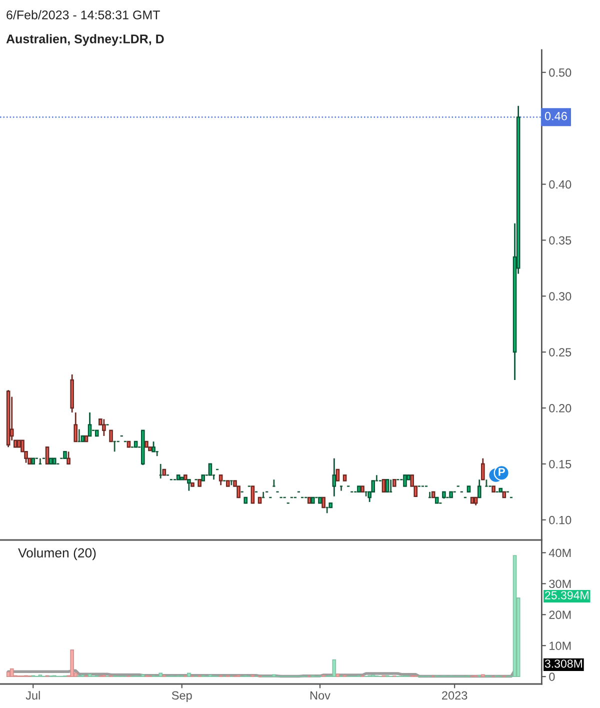  What do you see at coordinates (560, 646) in the screenshot?
I see `y-tick-label: 10M` at bounding box center [560, 646].